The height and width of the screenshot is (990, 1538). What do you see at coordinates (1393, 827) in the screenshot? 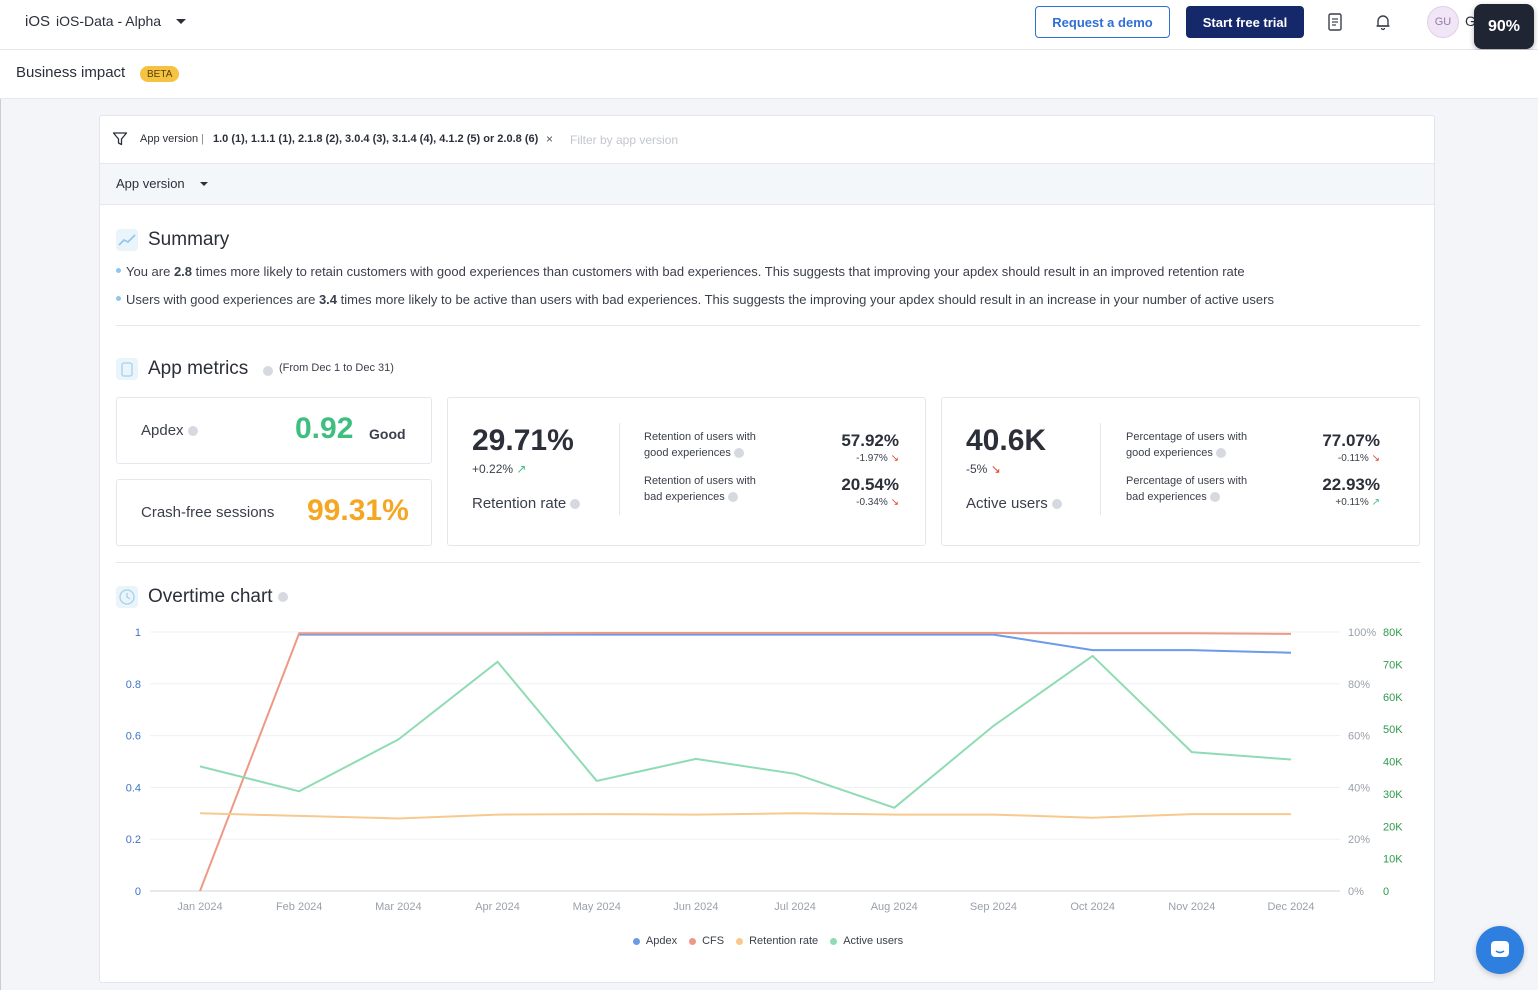
I see `y-right-tick-label: 20K` at bounding box center [1393, 827].